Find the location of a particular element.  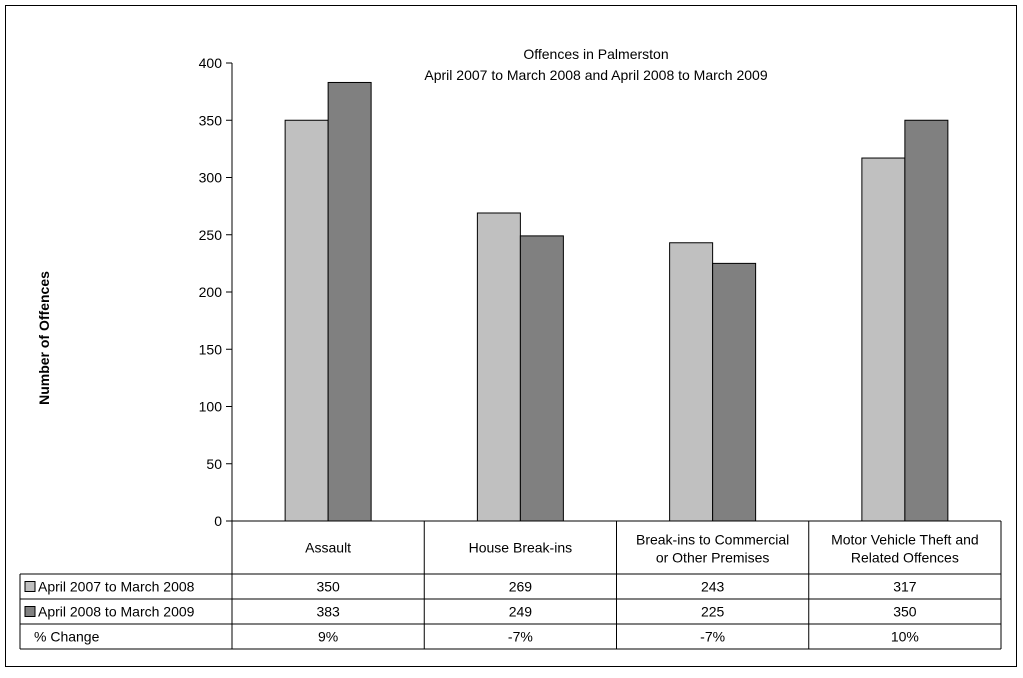

y-tick-label: 150 is located at coordinates (211, 349).